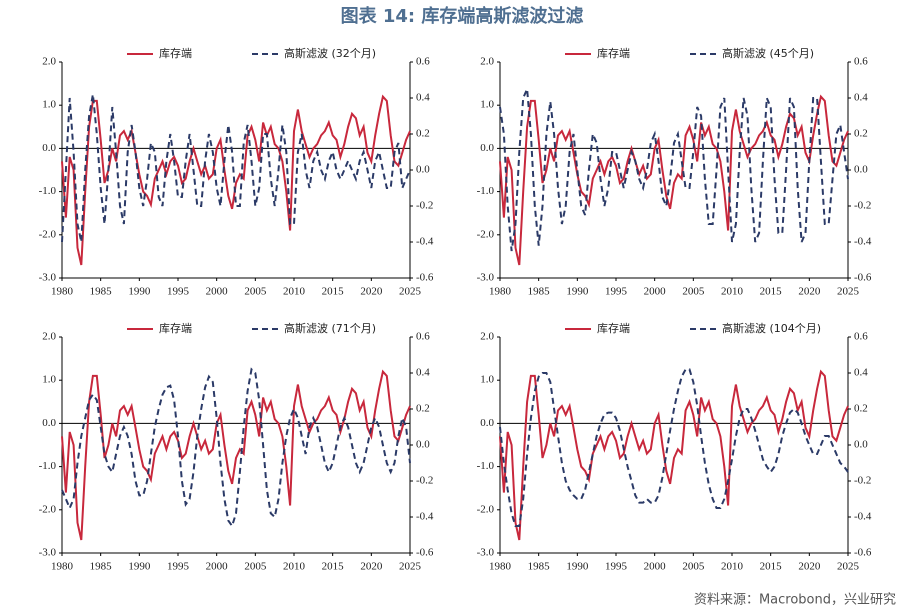 Image resolution: width=924 pixels, height=614 pixels. Describe the element at coordinates (771, 328) in the screenshot. I see `legend-label: 高斯滤波 (104个月)` at that location.